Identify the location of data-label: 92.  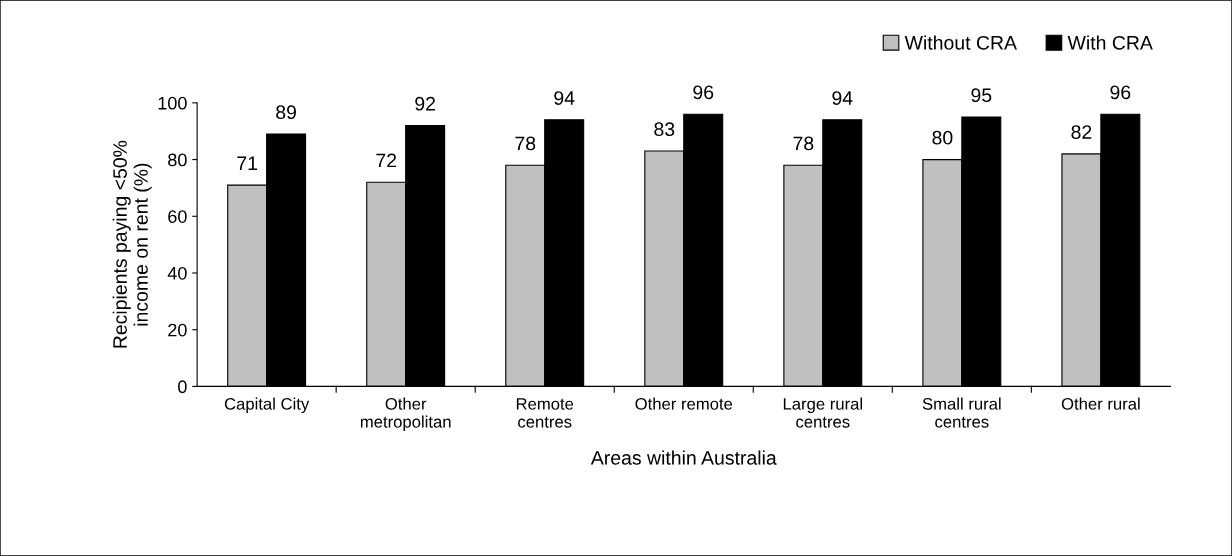
(425, 103).